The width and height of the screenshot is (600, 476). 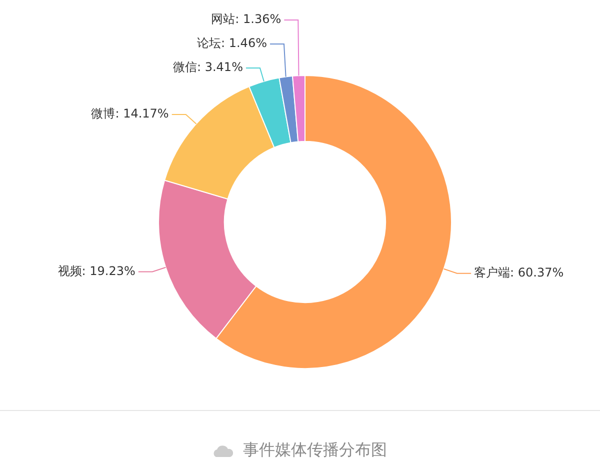 I want to click on slice-label: 微信: 3.41%, so click(x=207, y=67).